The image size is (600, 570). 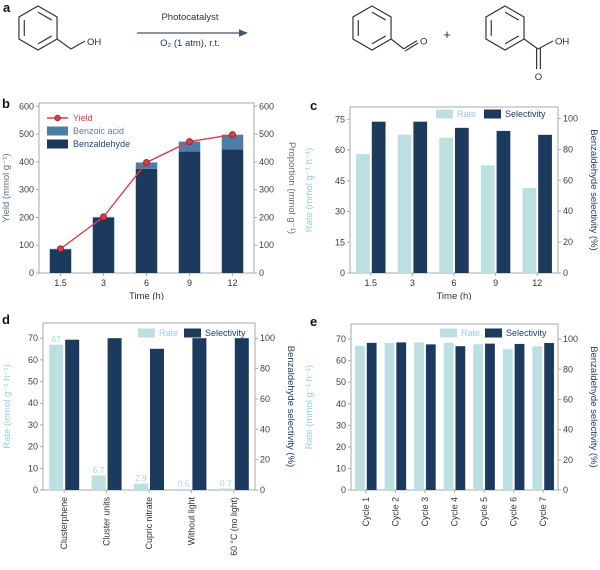 What do you see at coordinates (341, 382) in the screenshot?
I see `left-tick-label: 50` at bounding box center [341, 382].